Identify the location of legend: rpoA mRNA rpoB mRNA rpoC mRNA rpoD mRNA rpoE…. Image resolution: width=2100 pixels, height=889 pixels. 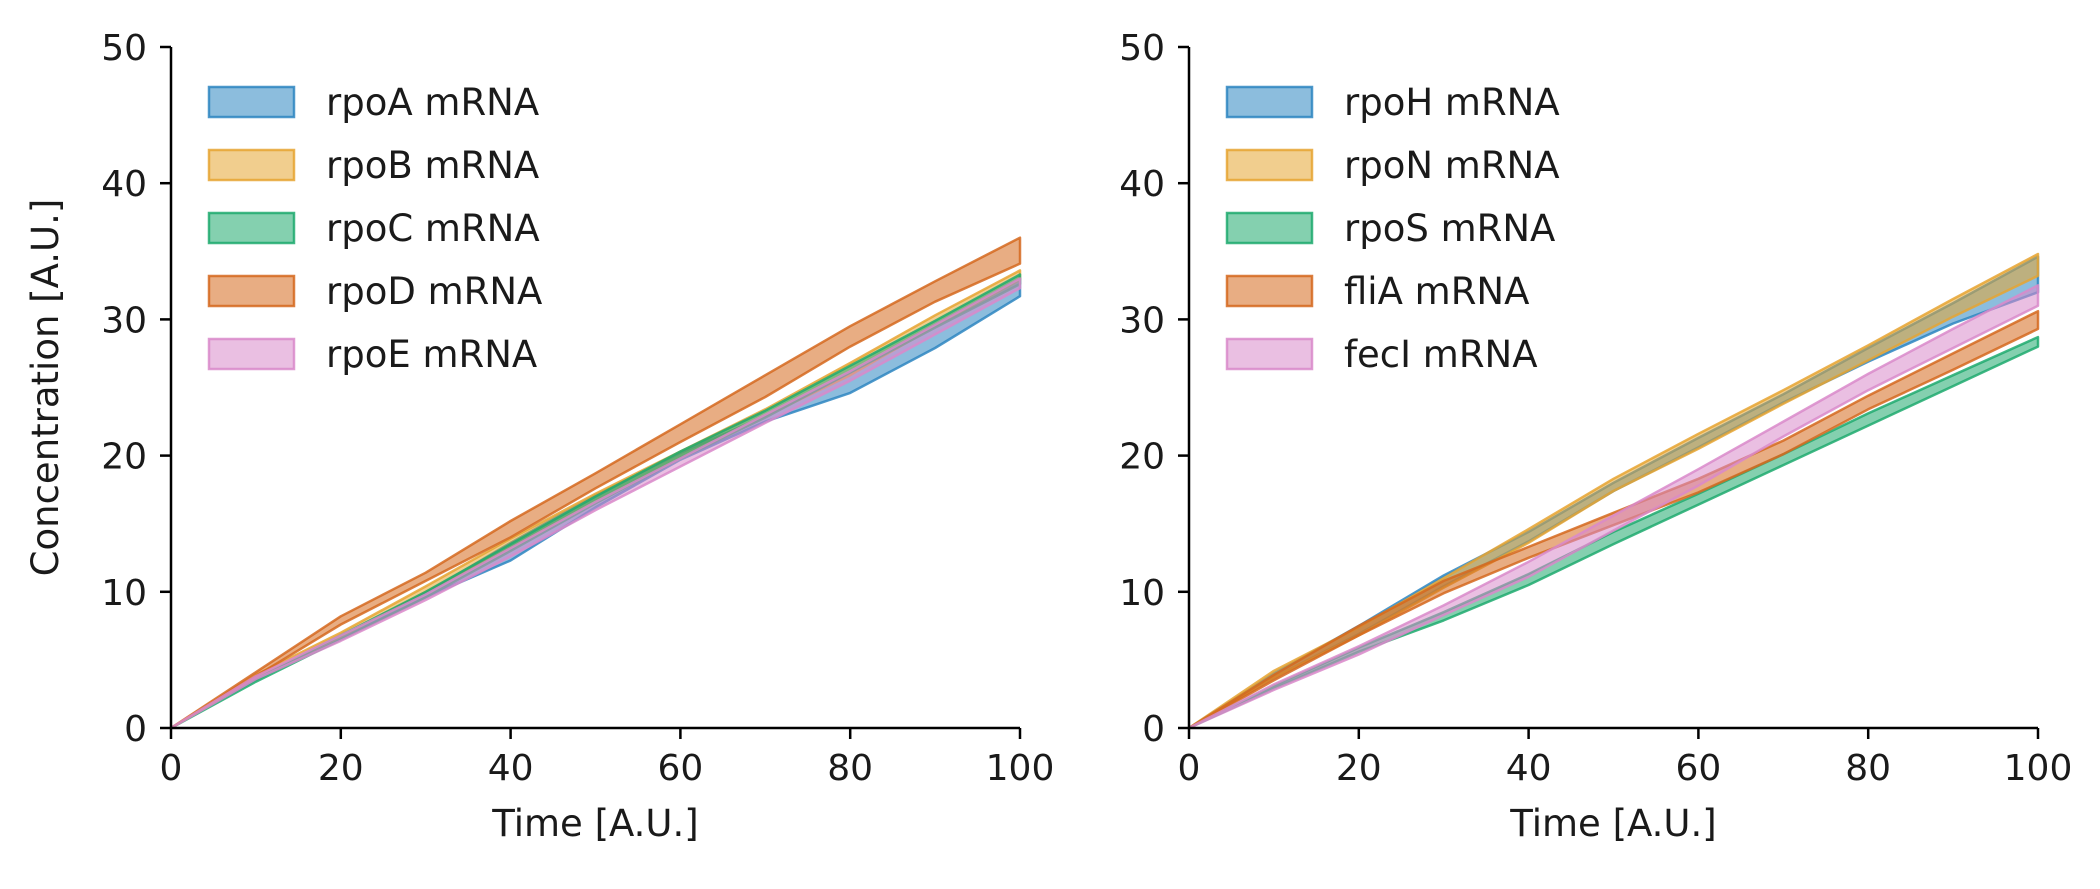
(374, 228).